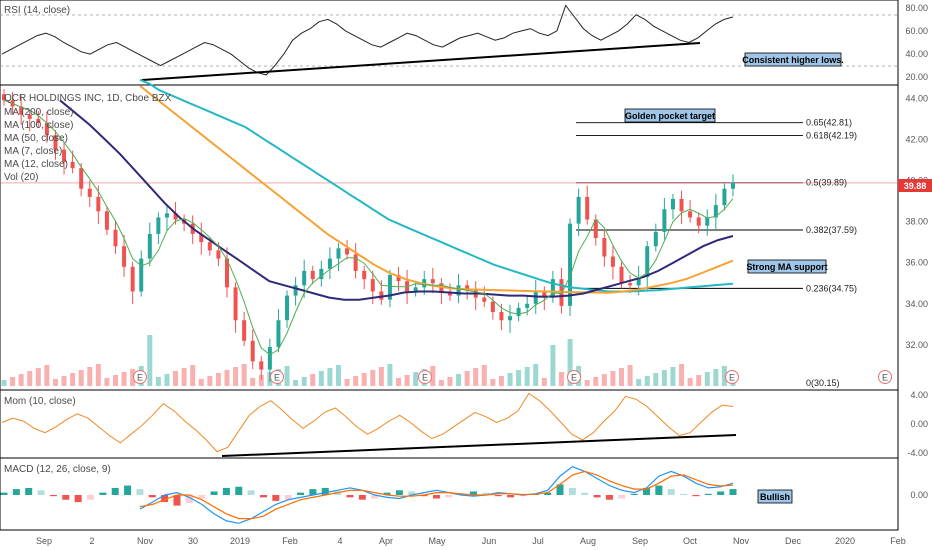 The width and height of the screenshot is (932, 550). Describe the element at coordinates (367, 422) in the screenshot. I see `momentum-line` at that location.